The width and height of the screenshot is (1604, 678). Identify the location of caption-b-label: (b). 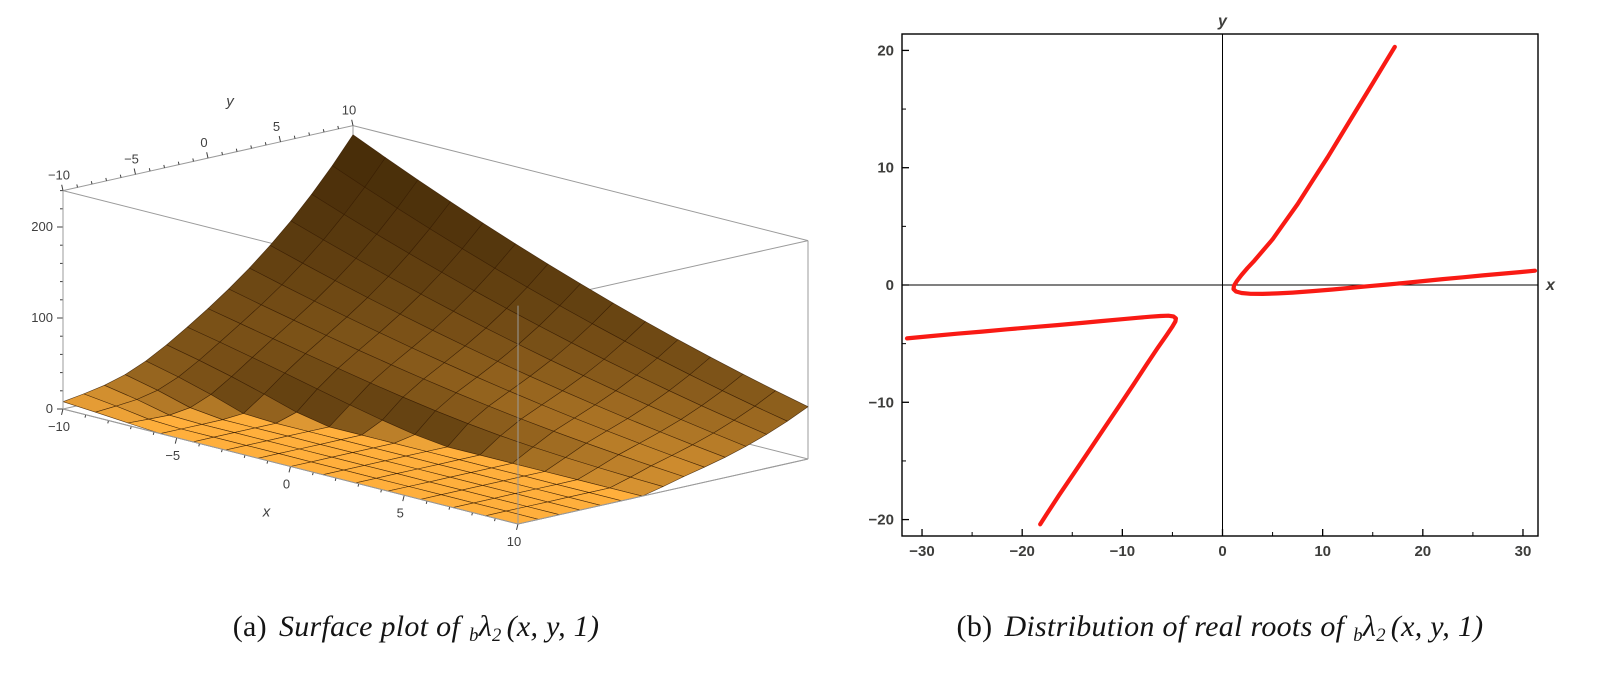
(974, 626).